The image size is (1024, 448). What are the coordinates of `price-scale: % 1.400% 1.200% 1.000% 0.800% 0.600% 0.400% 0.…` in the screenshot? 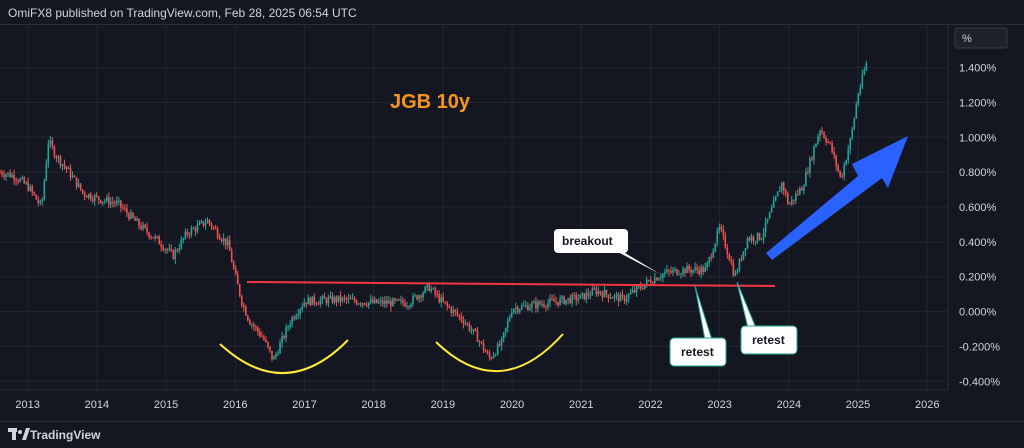 It's located at (977, 207).